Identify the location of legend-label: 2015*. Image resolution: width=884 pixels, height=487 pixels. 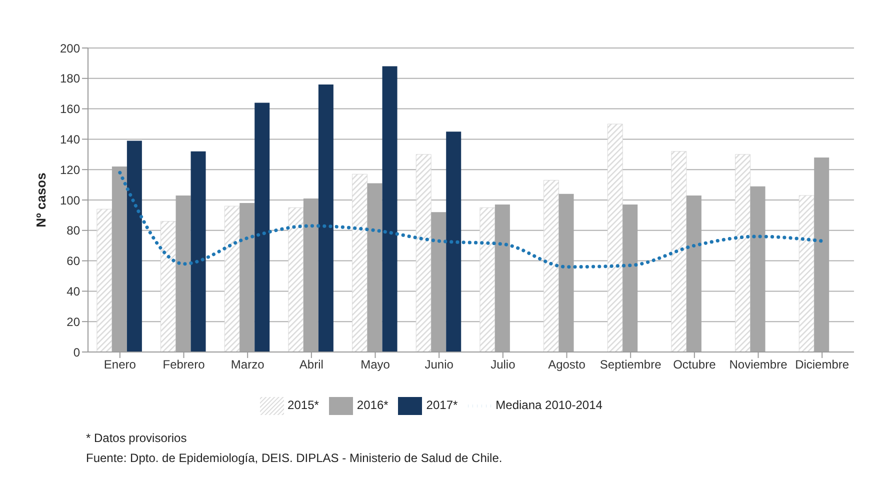
(303, 405).